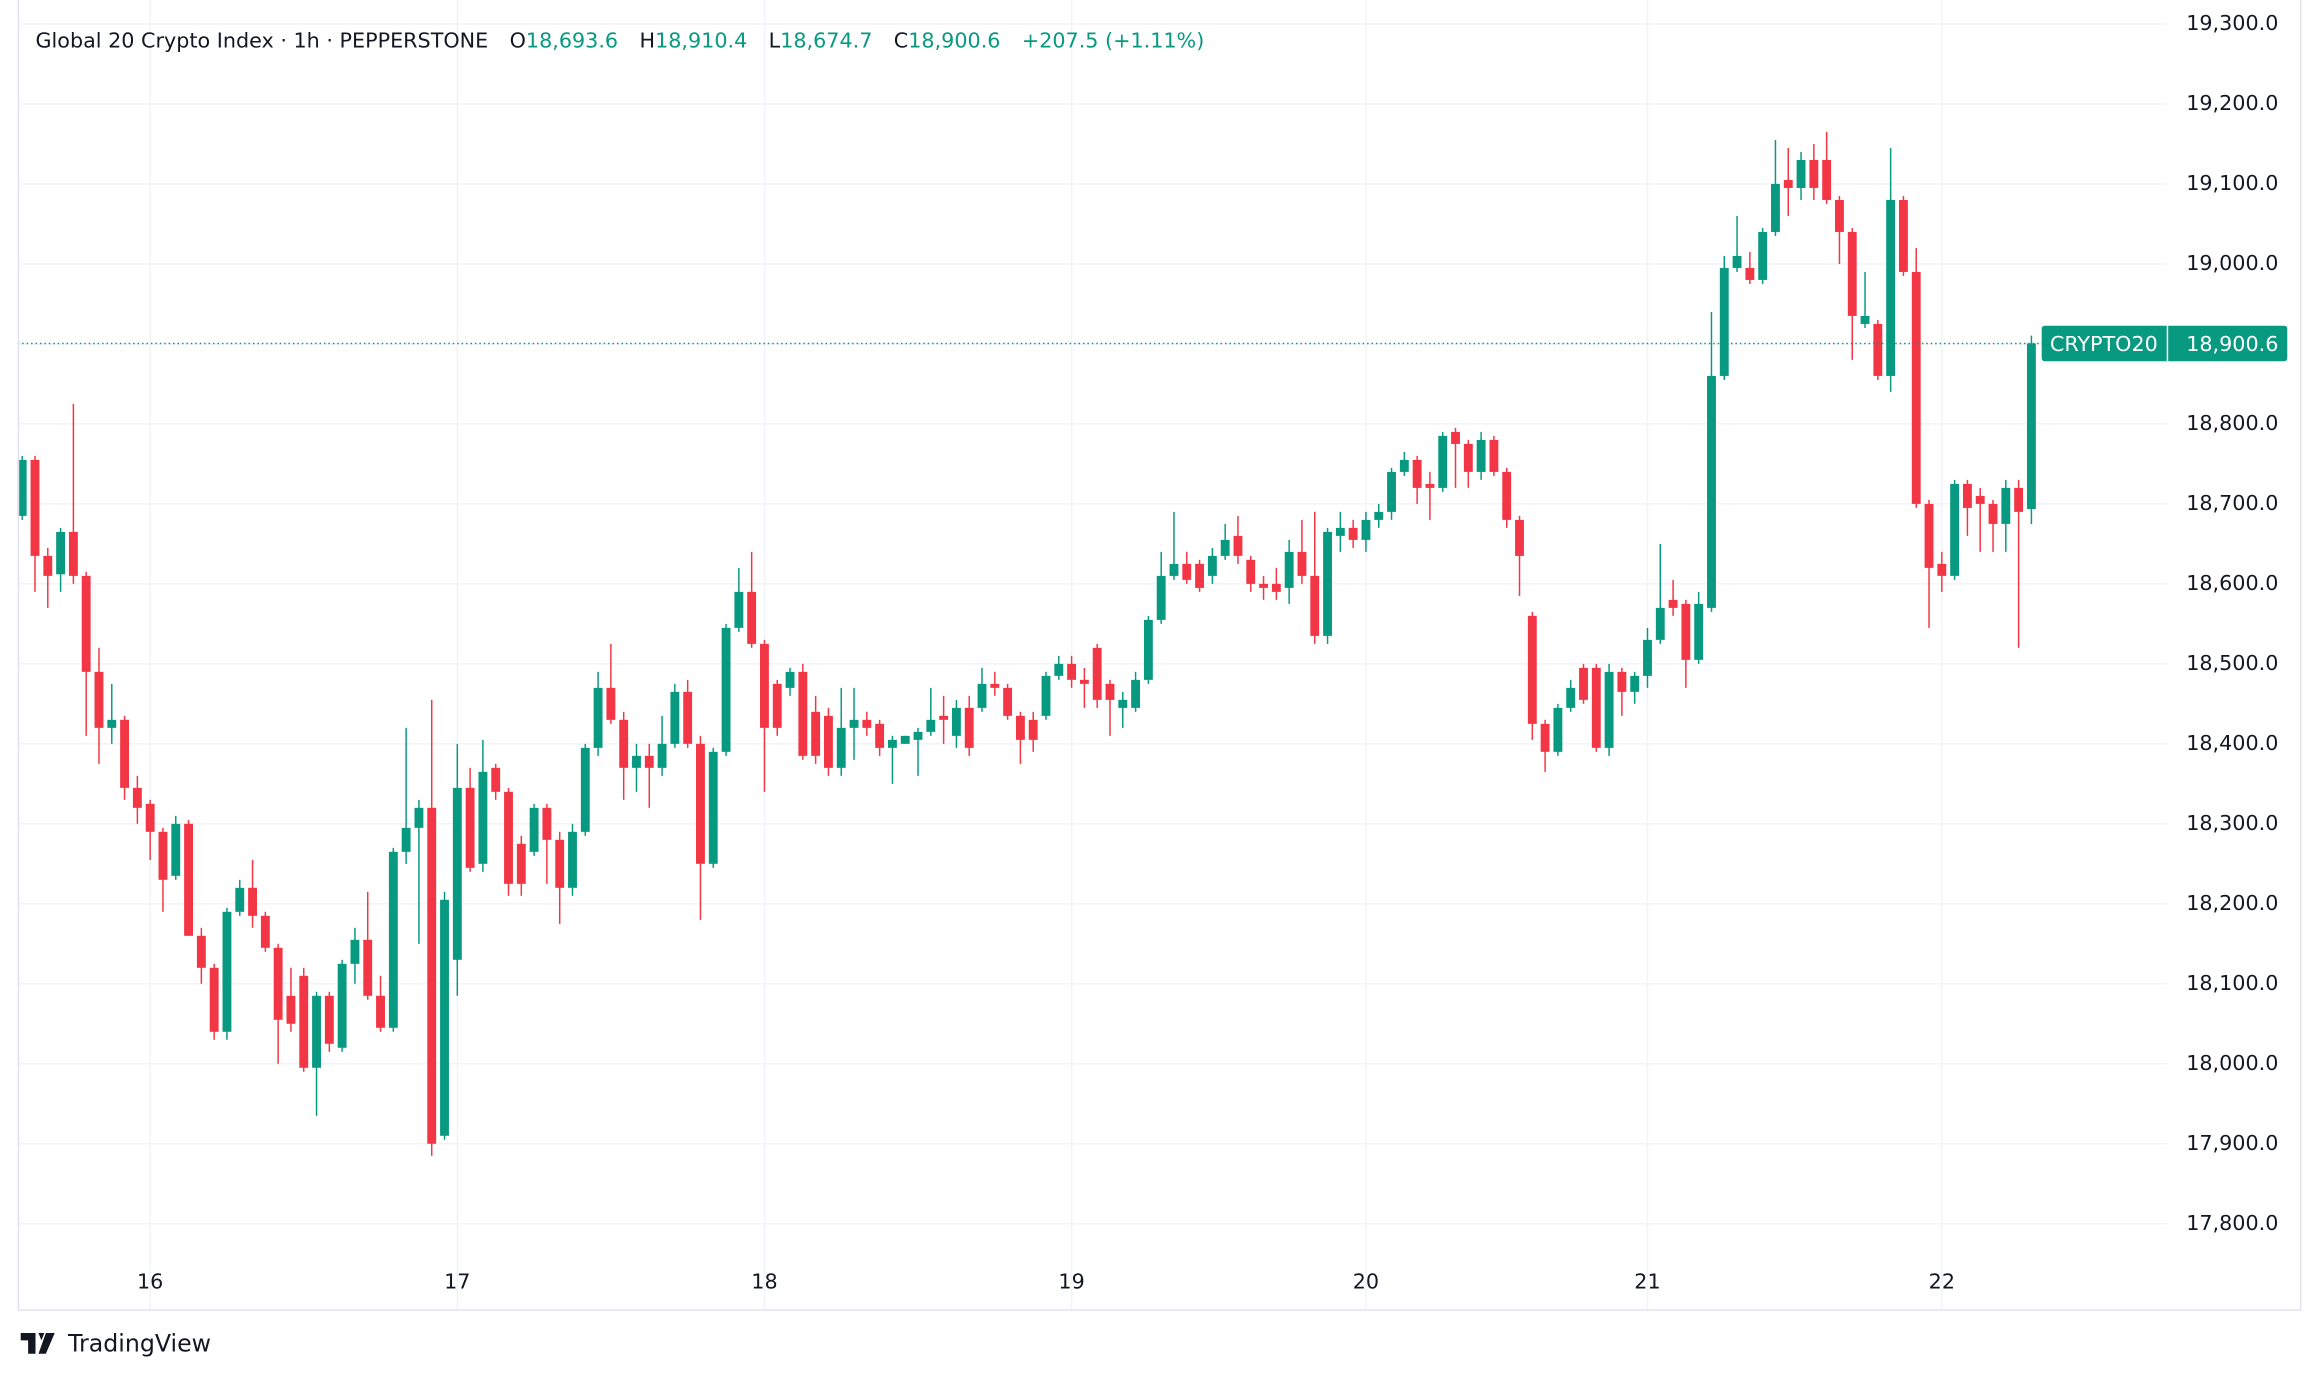 Image resolution: width=2308 pixels, height=1374 pixels. Describe the element at coordinates (2232, 583) in the screenshot. I see `y-tick-label: 18,600.0` at that location.